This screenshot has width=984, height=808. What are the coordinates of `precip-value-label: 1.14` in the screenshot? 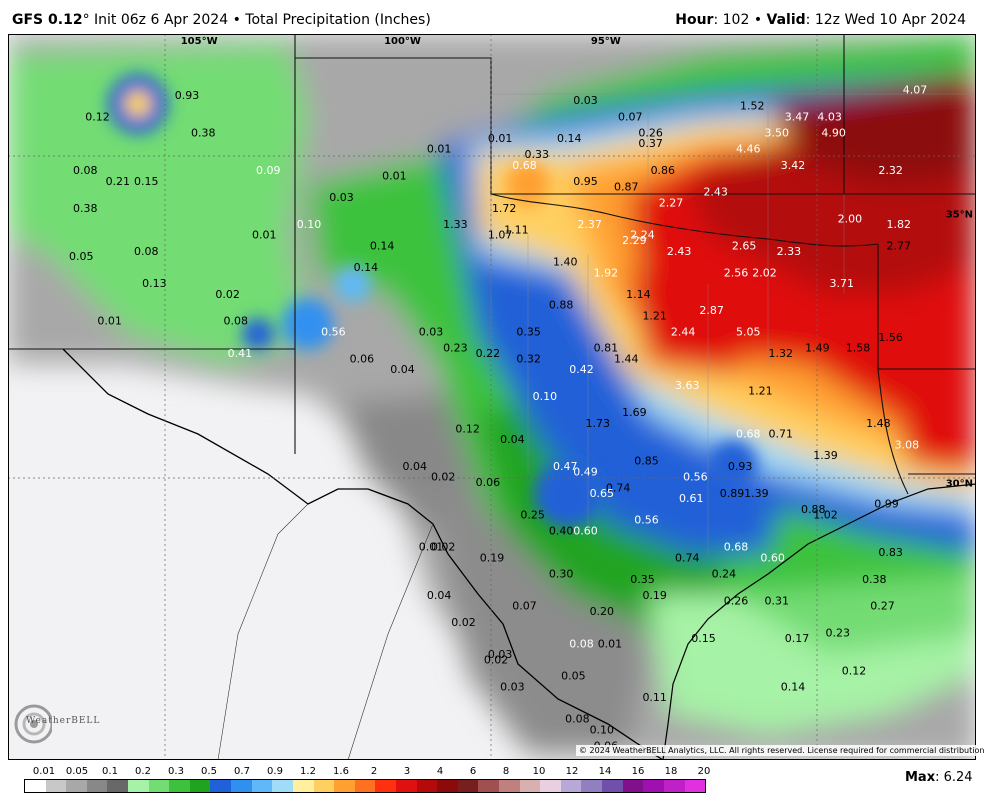 It's located at (638, 294).